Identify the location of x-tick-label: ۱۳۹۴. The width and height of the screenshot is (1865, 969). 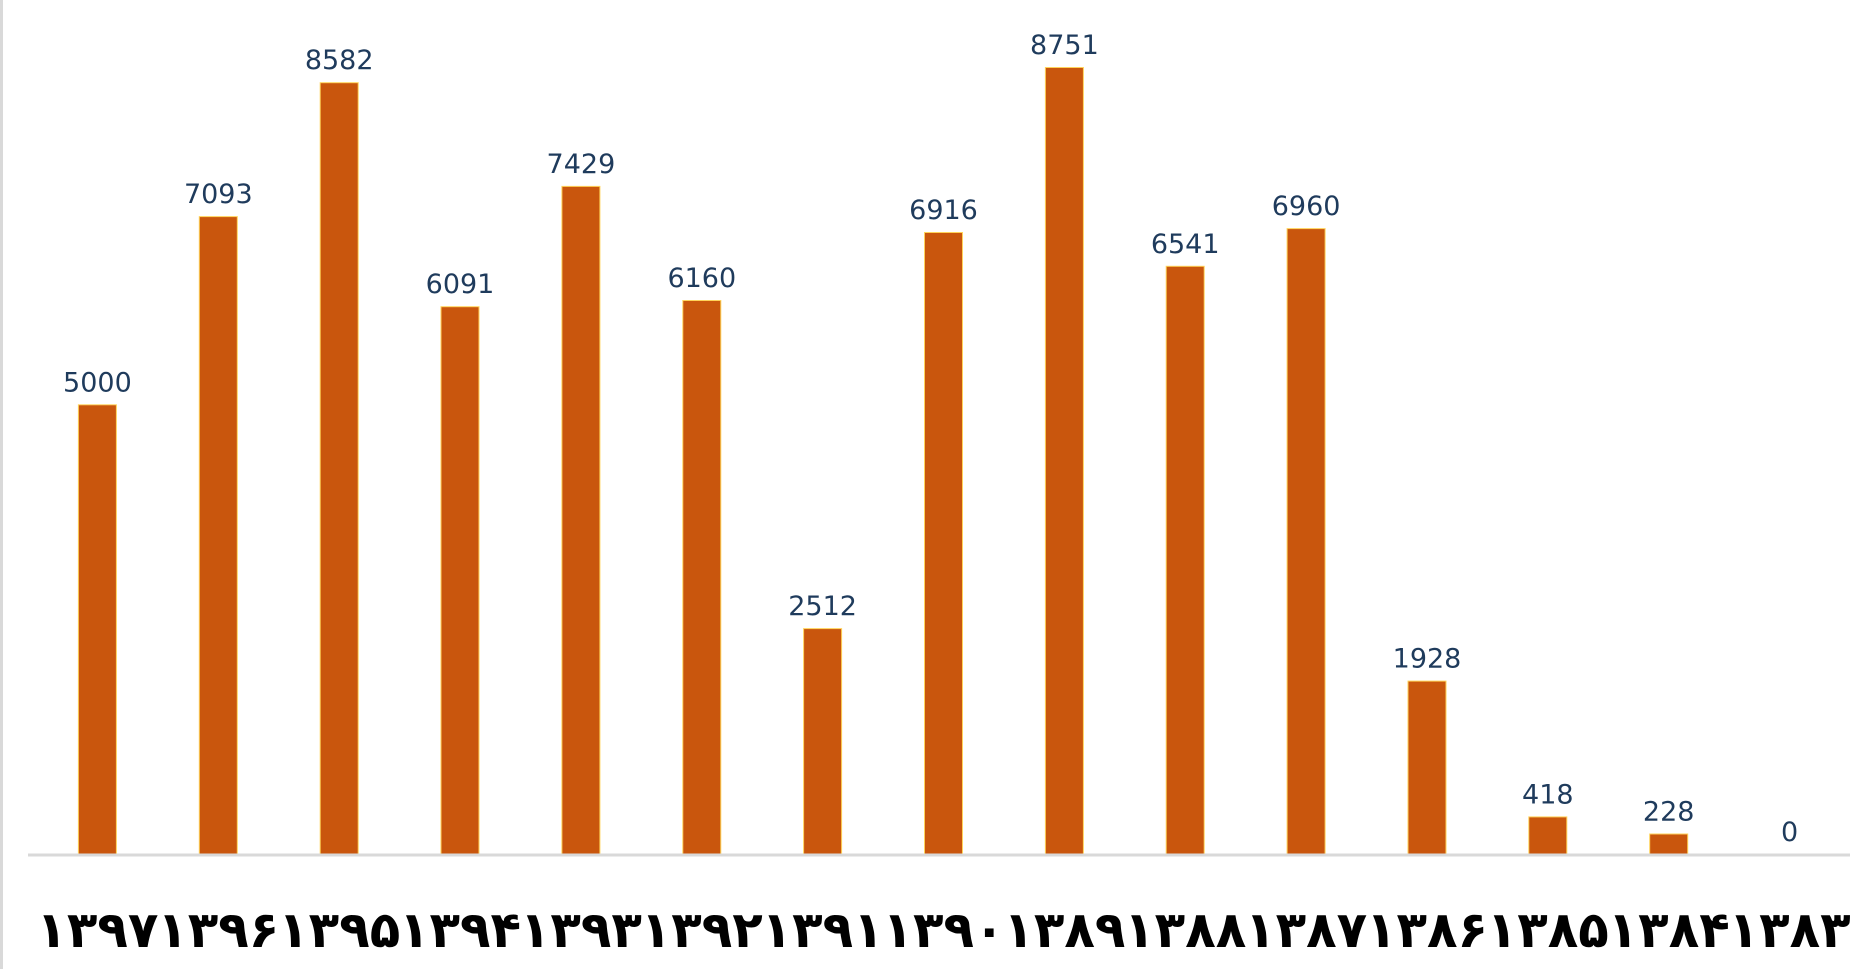
(460, 930).